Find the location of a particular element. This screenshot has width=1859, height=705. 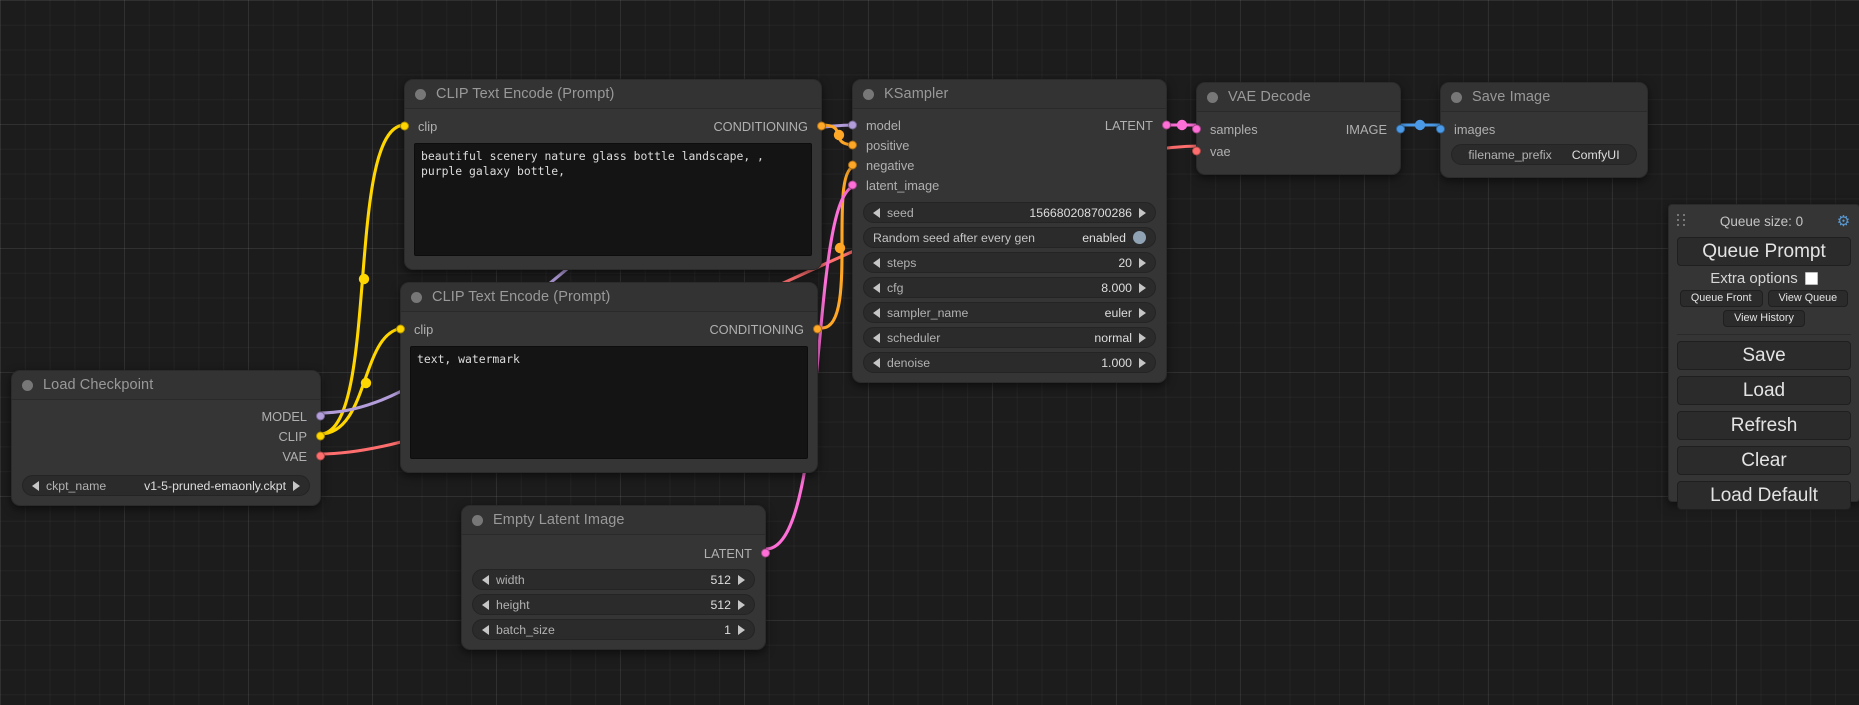

widget-scheduler: scheduler normal is located at coordinates (1009, 337).